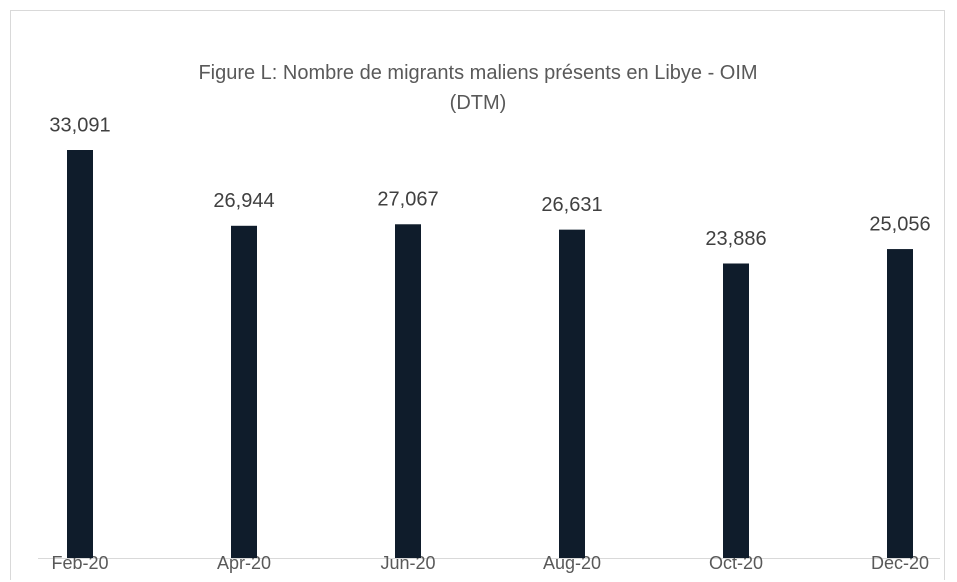 The width and height of the screenshot is (957, 582). What do you see at coordinates (736, 563) in the screenshot?
I see `x-tick-label: Oct-20` at bounding box center [736, 563].